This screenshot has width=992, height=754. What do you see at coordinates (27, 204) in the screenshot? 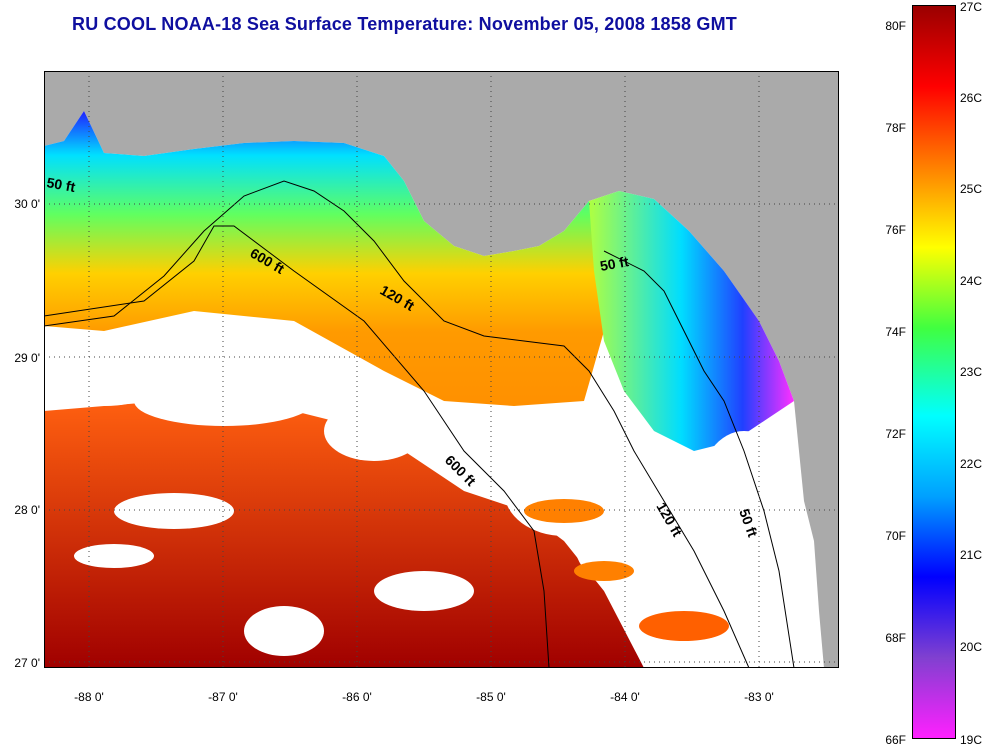
I see `latitude-label: 30 0'` at bounding box center [27, 204].